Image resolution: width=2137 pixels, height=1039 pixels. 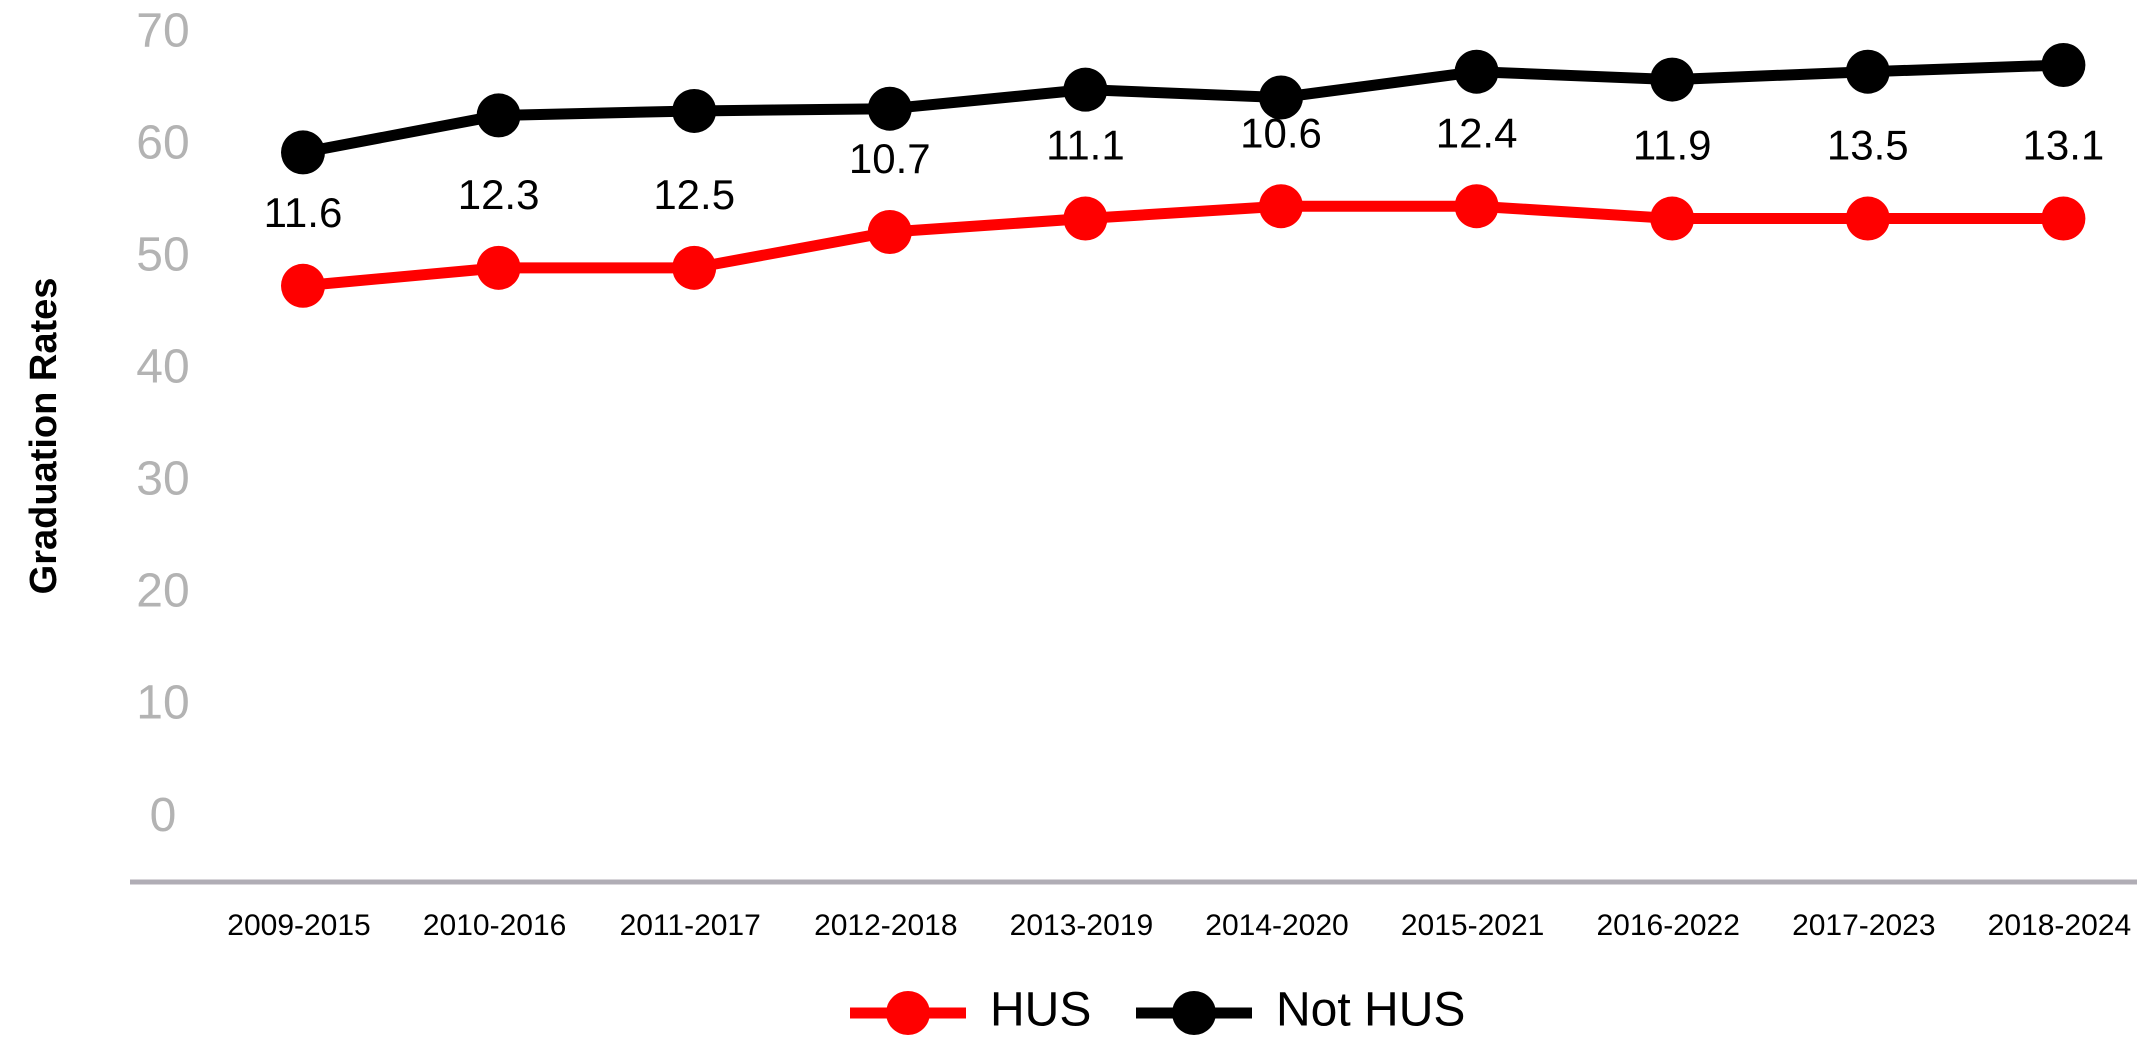 What do you see at coordinates (162, 142) in the screenshot?
I see `y-tick-label: 60` at bounding box center [162, 142].